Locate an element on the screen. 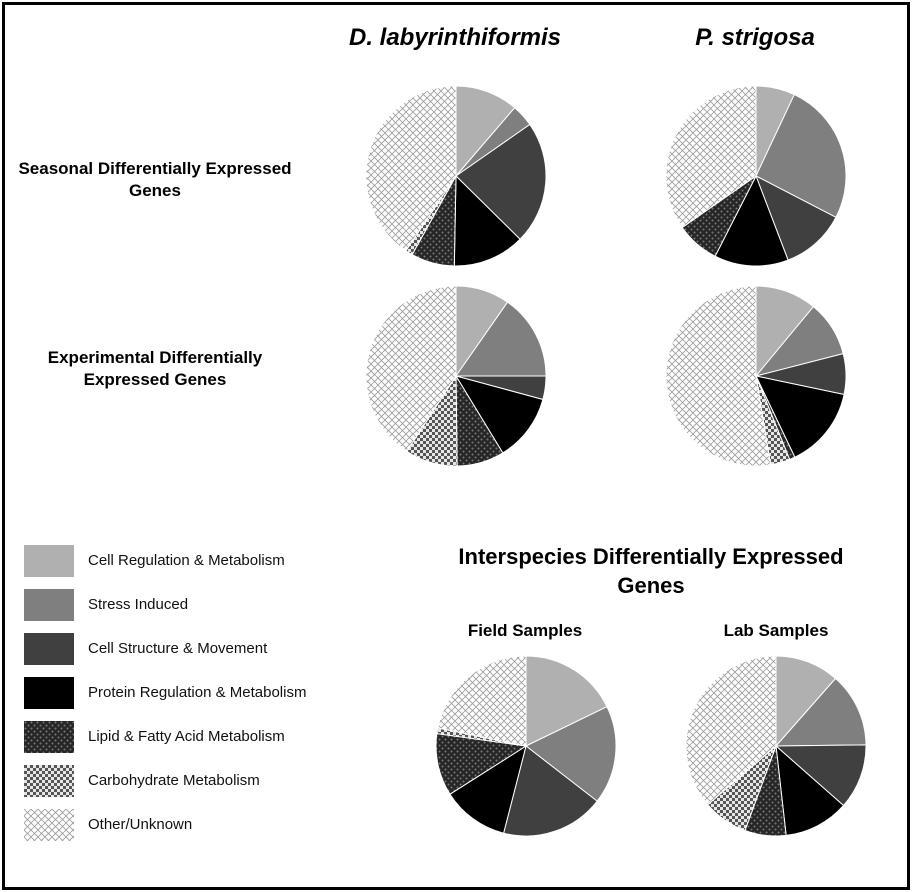  pie-experimental-d-labyrinthiformis is located at coordinates (456, 376).